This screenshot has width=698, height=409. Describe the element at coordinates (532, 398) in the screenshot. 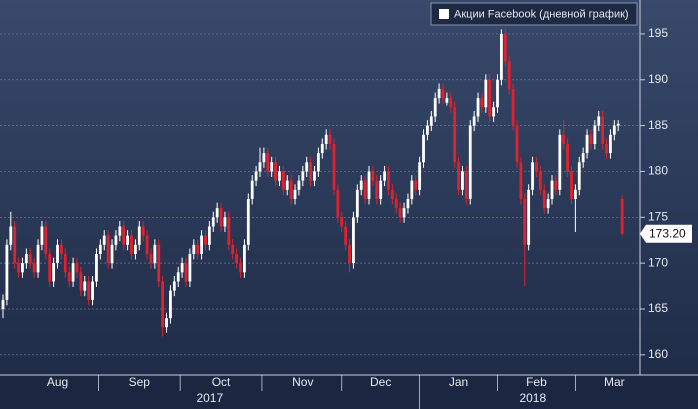

I see `year-label: 2018` at that location.